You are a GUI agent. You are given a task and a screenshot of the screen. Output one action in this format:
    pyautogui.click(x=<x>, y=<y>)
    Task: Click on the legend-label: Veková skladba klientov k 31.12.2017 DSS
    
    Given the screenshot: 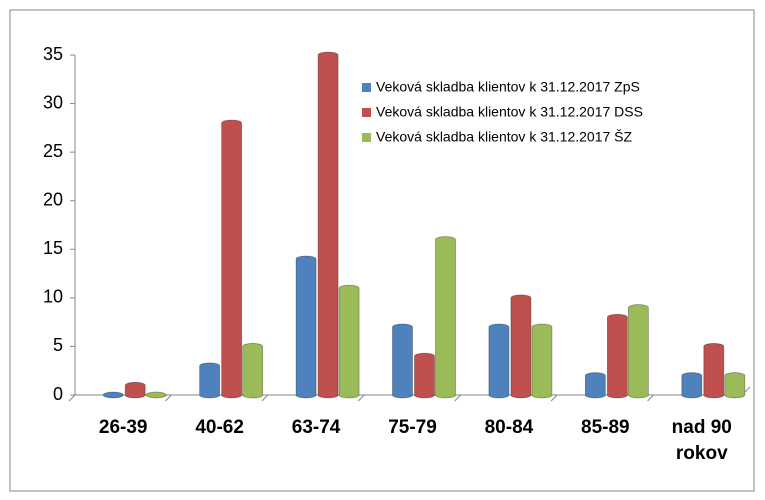 What is the action you would take?
    pyautogui.click(x=509, y=112)
    